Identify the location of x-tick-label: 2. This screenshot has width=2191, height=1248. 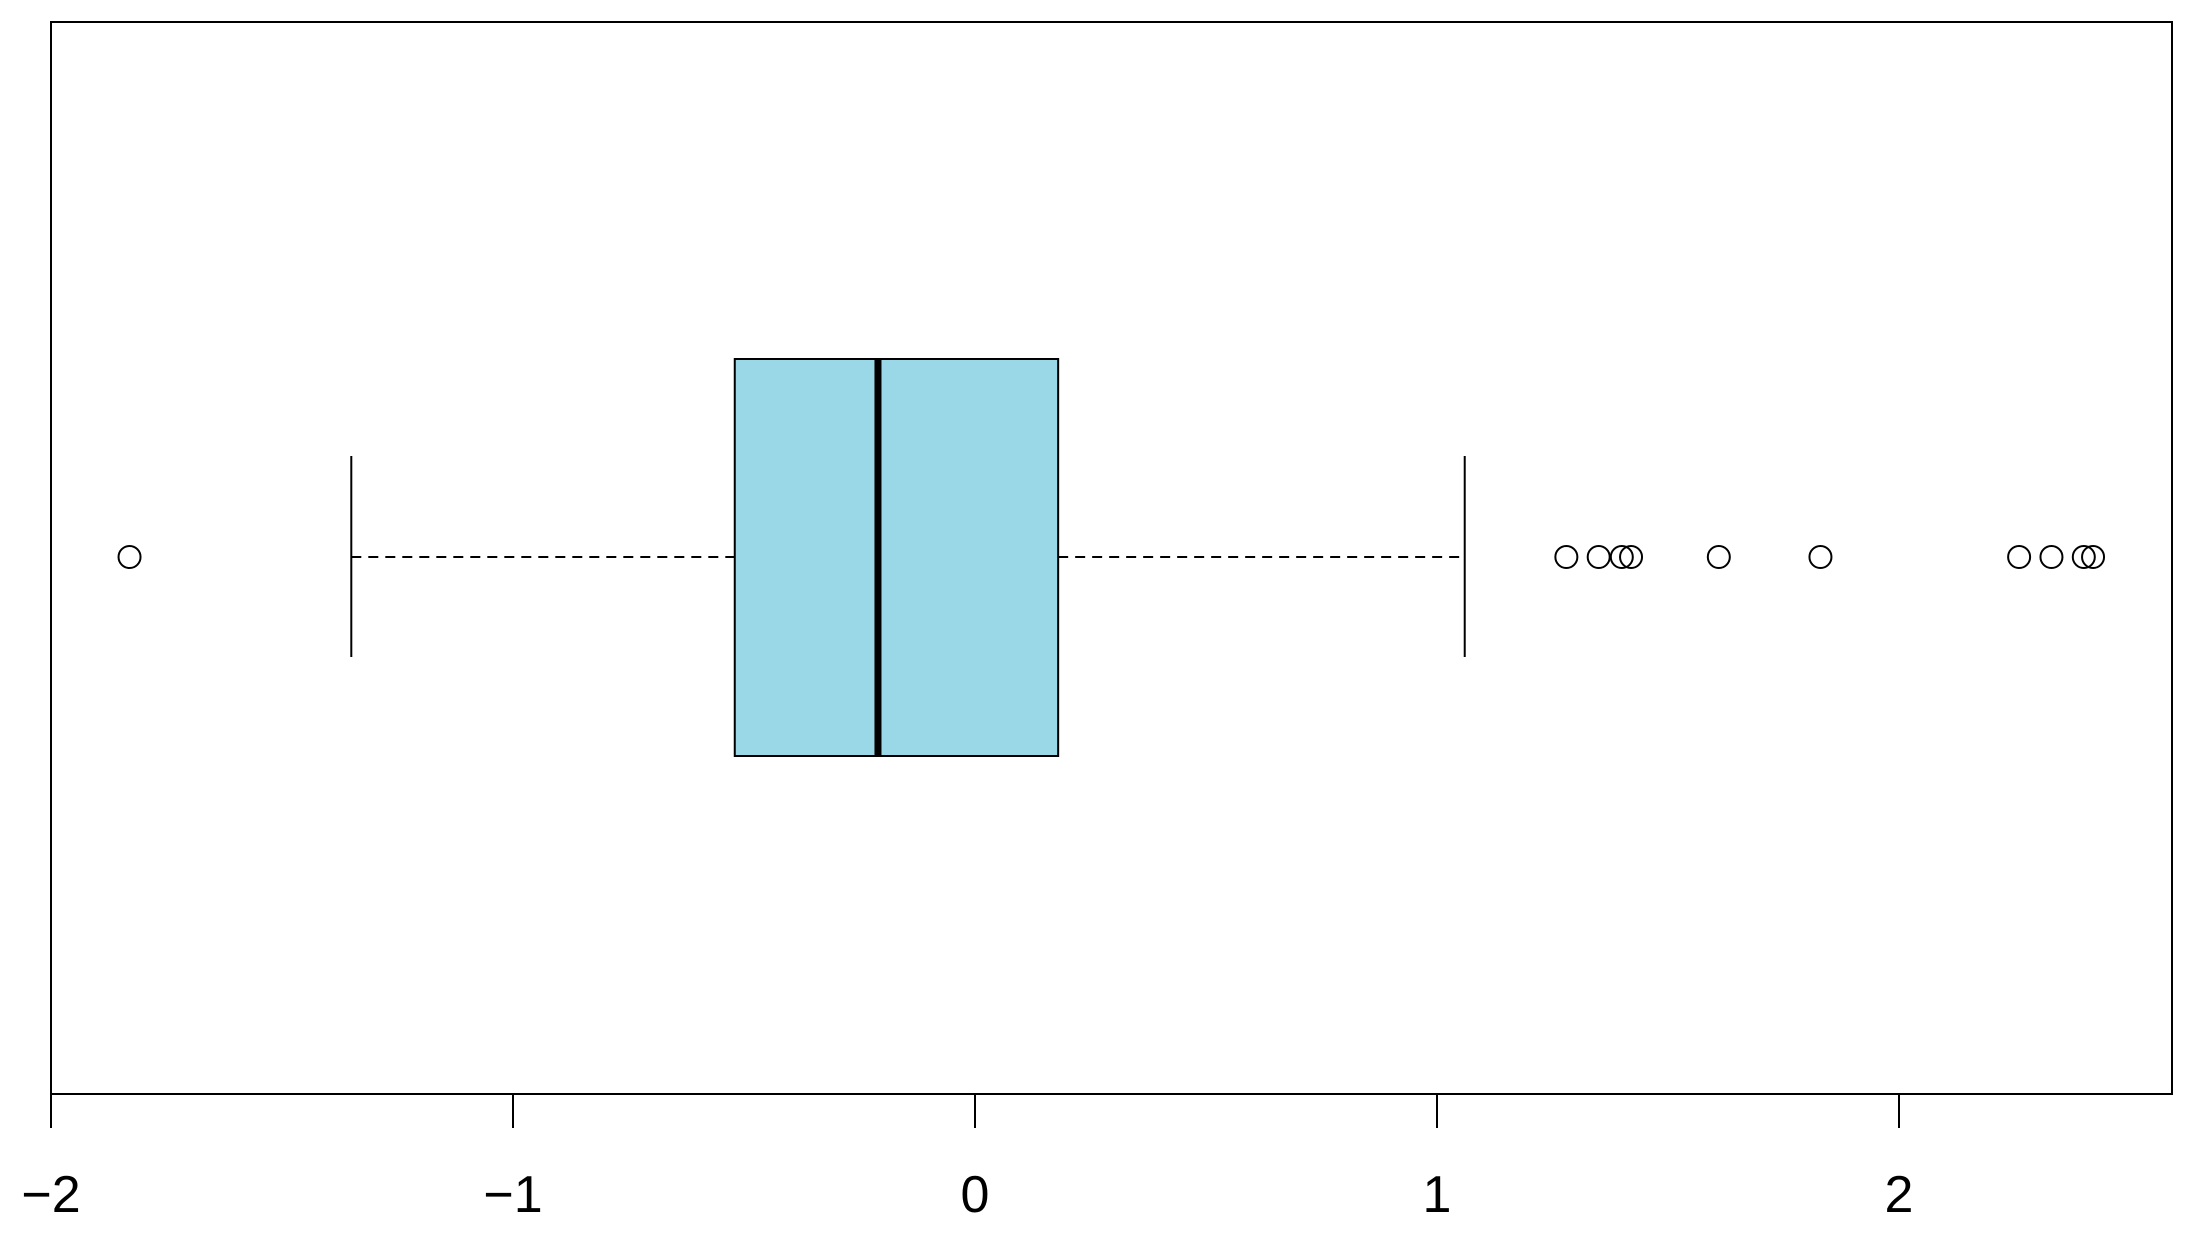
(1899, 1195).